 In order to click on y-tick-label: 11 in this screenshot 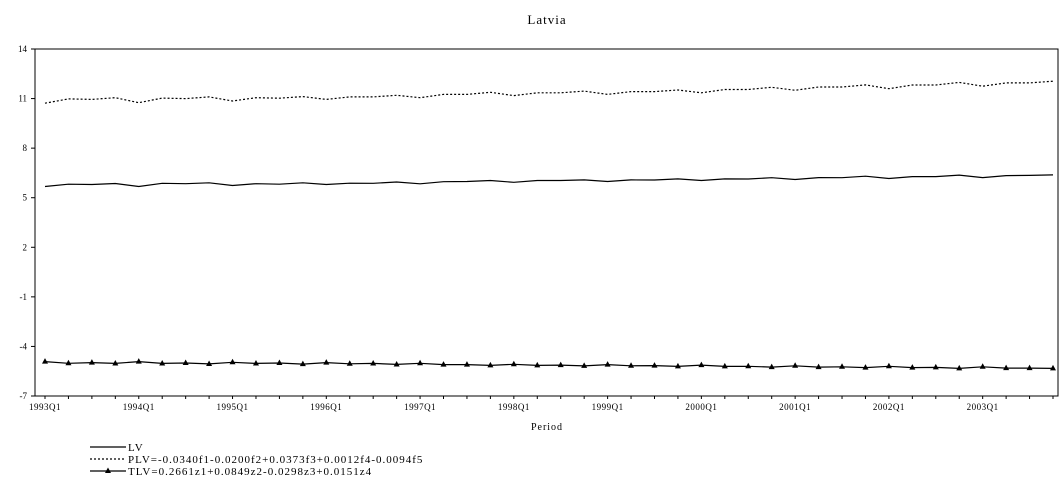, I will do `click(22, 99)`.